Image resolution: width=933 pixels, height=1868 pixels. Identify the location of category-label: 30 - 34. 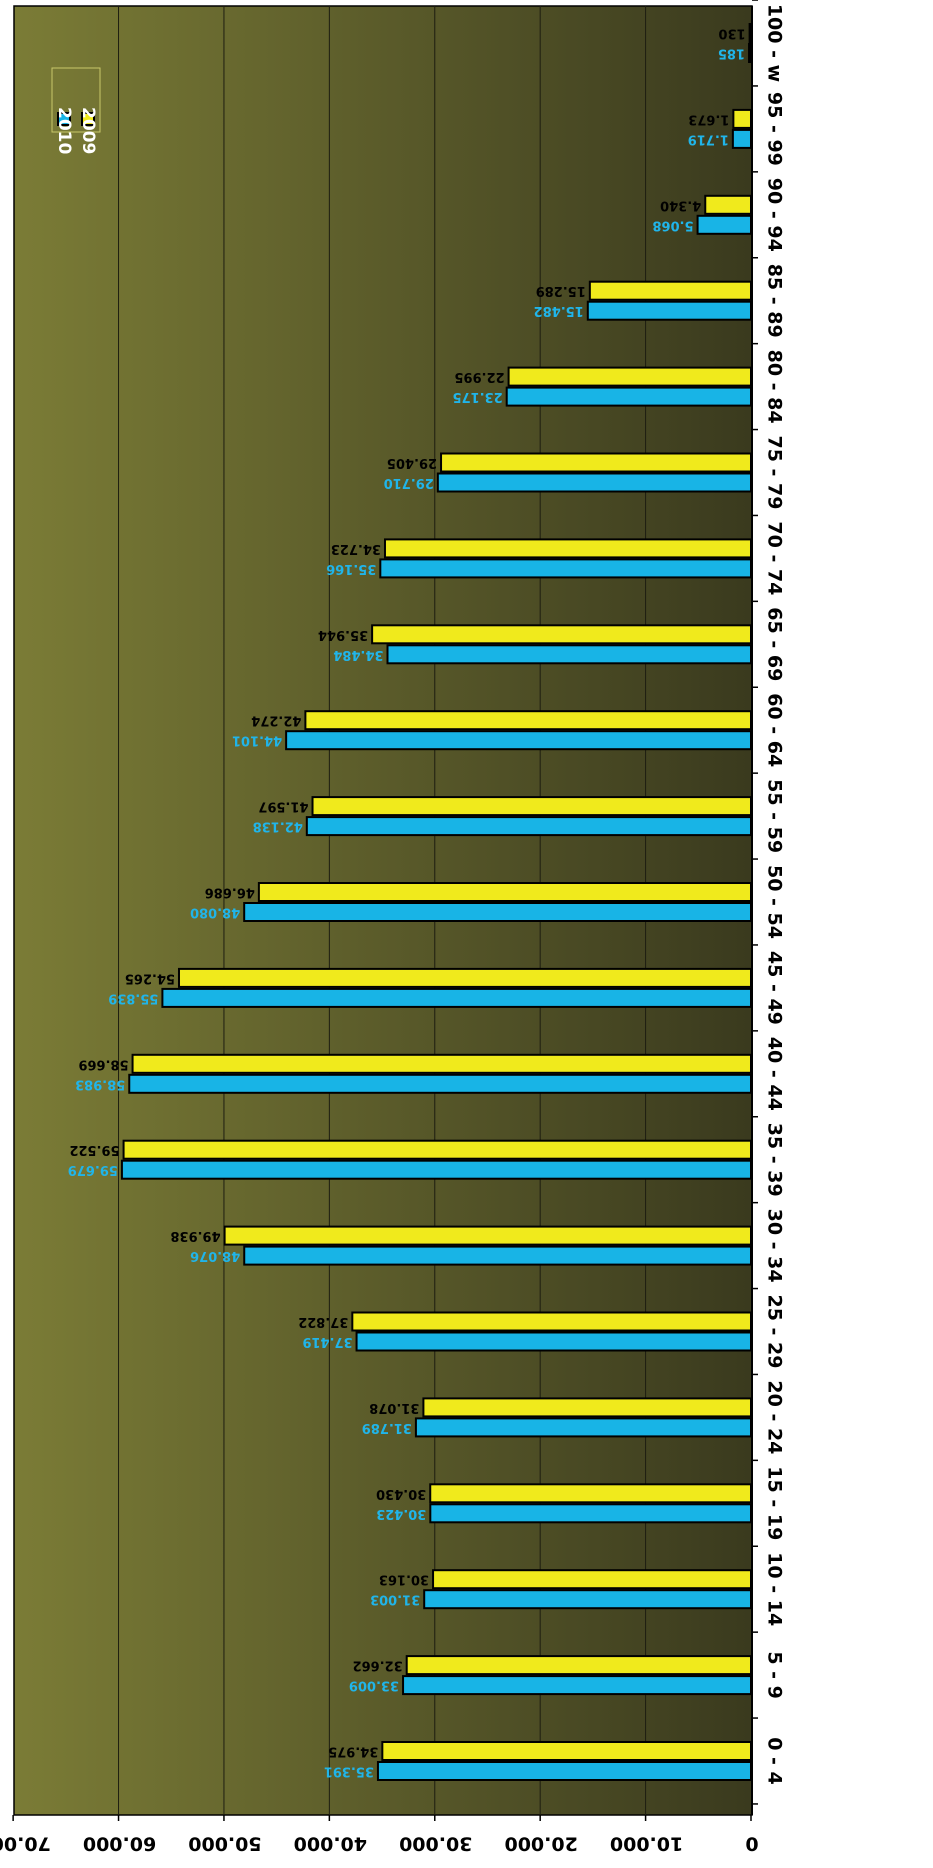
(775, 1246).